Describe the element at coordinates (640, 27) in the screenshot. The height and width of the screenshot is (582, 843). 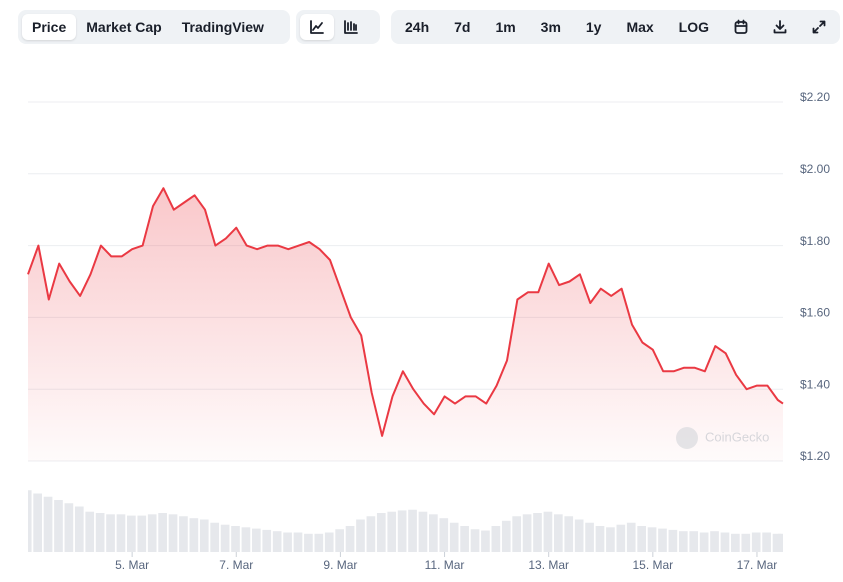
I see `range-button: Max` at that location.